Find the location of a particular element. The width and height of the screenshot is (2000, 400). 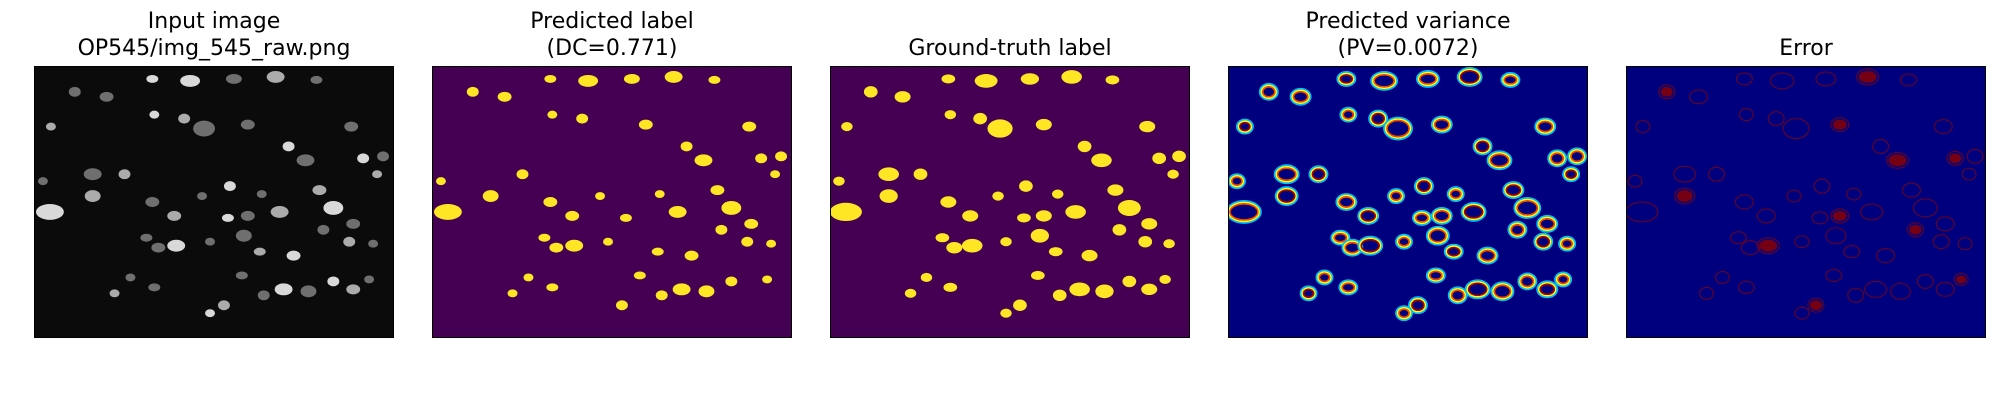

image-predicted-label-svg is located at coordinates (612, 202).